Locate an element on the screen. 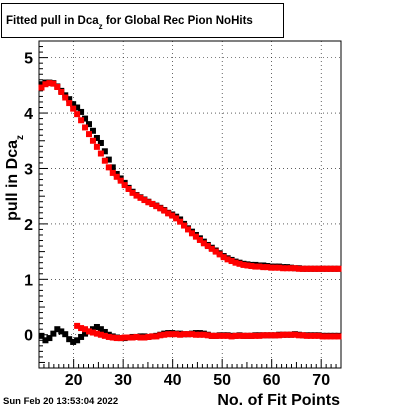 This screenshot has height=409, width=400. y-tick-labels: 0 1 2 3 4 5 is located at coordinates (28, 198).